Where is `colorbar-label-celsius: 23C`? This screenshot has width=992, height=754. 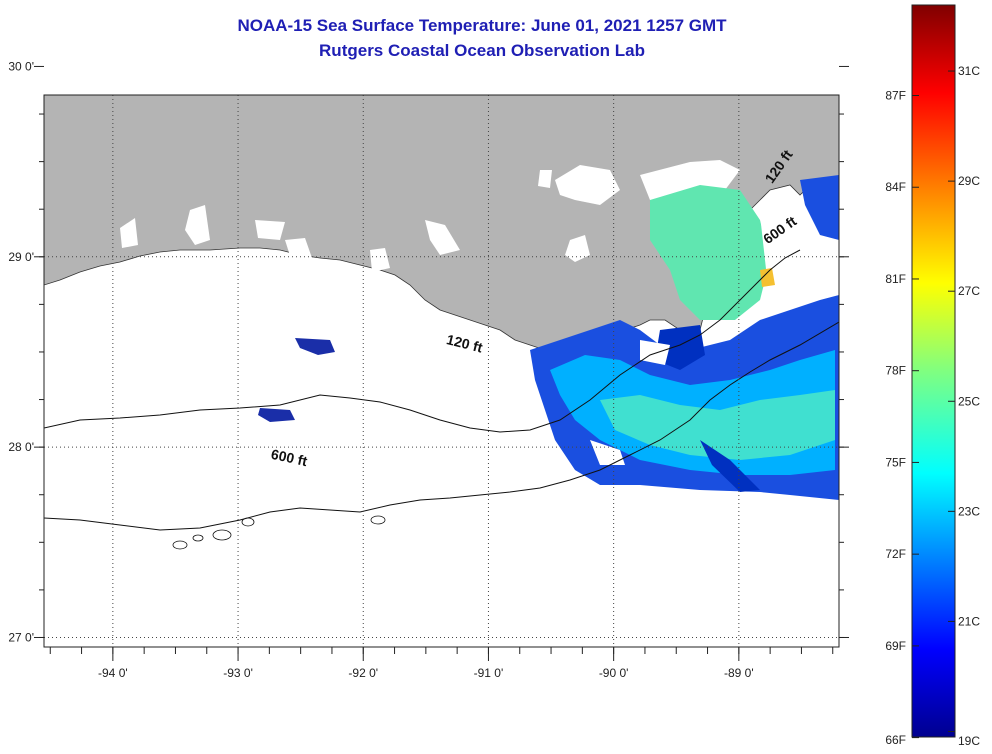 colorbar-label-celsius: 23C is located at coordinates (969, 511).